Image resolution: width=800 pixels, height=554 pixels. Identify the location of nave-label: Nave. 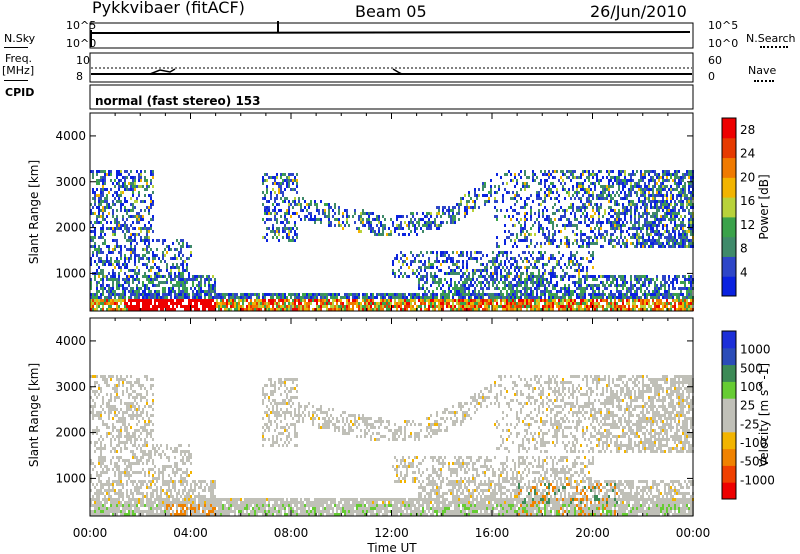
(762, 70).